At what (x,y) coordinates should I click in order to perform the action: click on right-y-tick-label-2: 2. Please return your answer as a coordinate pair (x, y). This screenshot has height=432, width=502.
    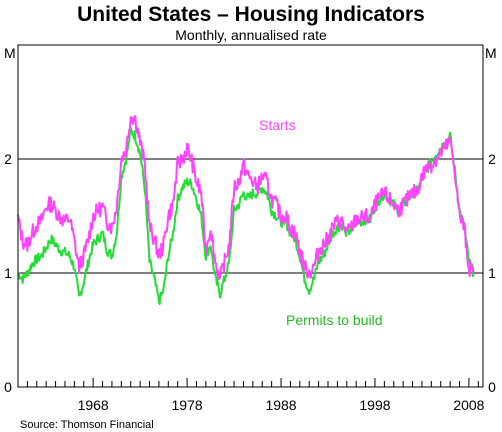
    Looking at the image, I should click on (492, 159).